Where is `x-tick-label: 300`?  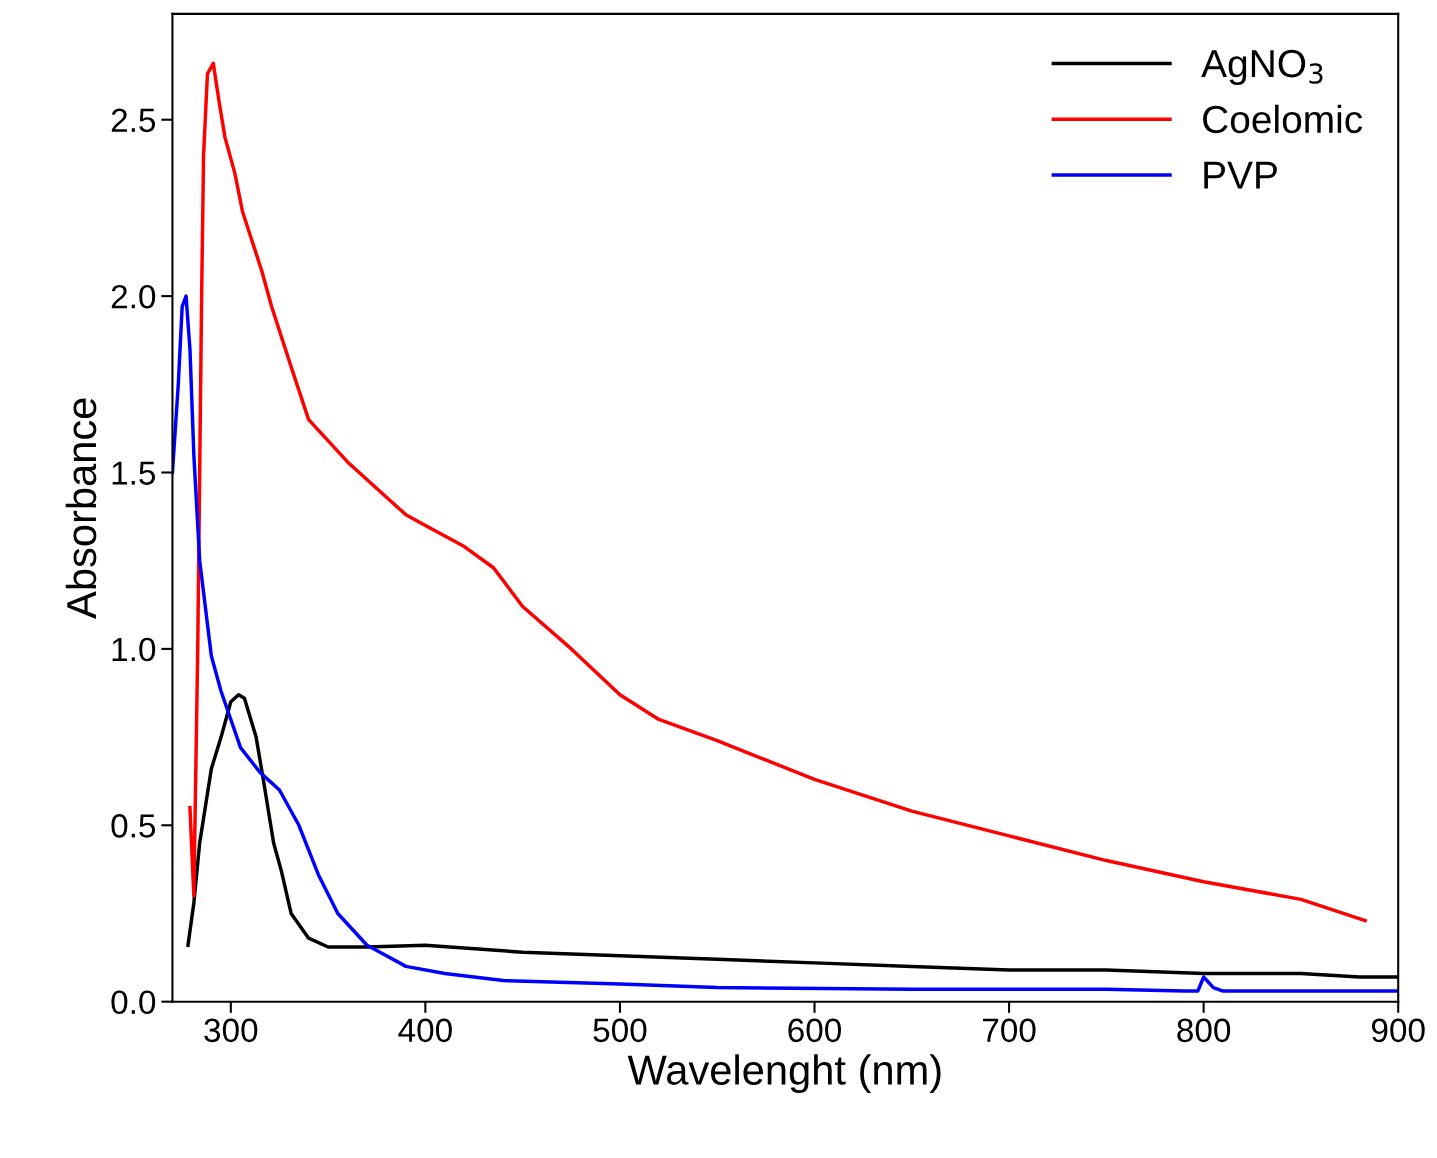
x-tick-label: 300 is located at coordinates (231, 1030).